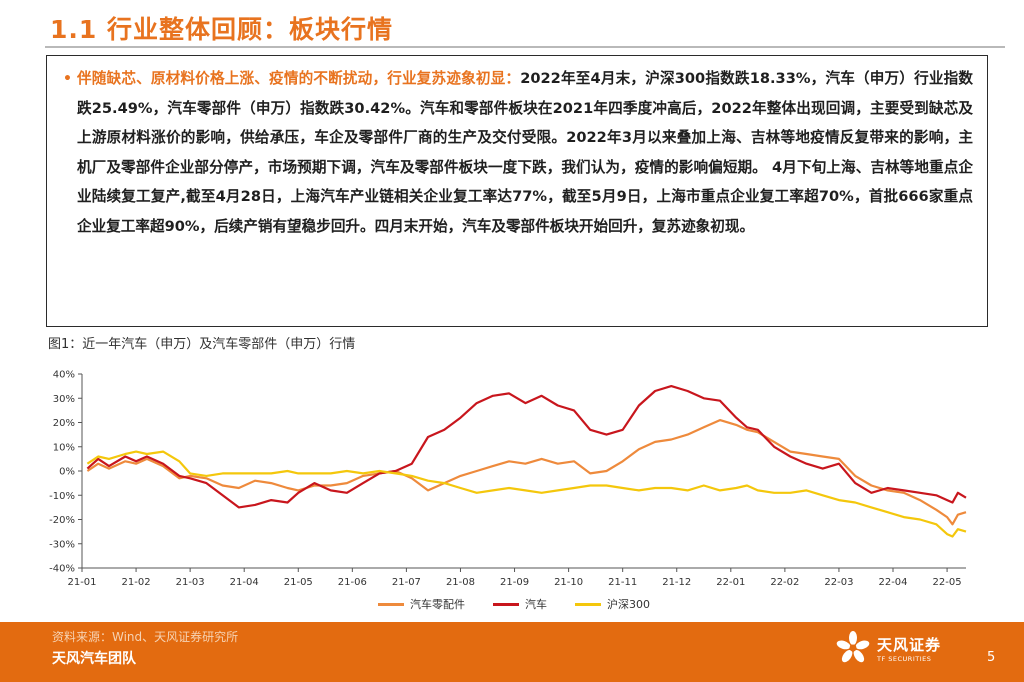  What do you see at coordinates (62, 544) in the screenshot?
I see `y-tick-label: -30%` at bounding box center [62, 544].